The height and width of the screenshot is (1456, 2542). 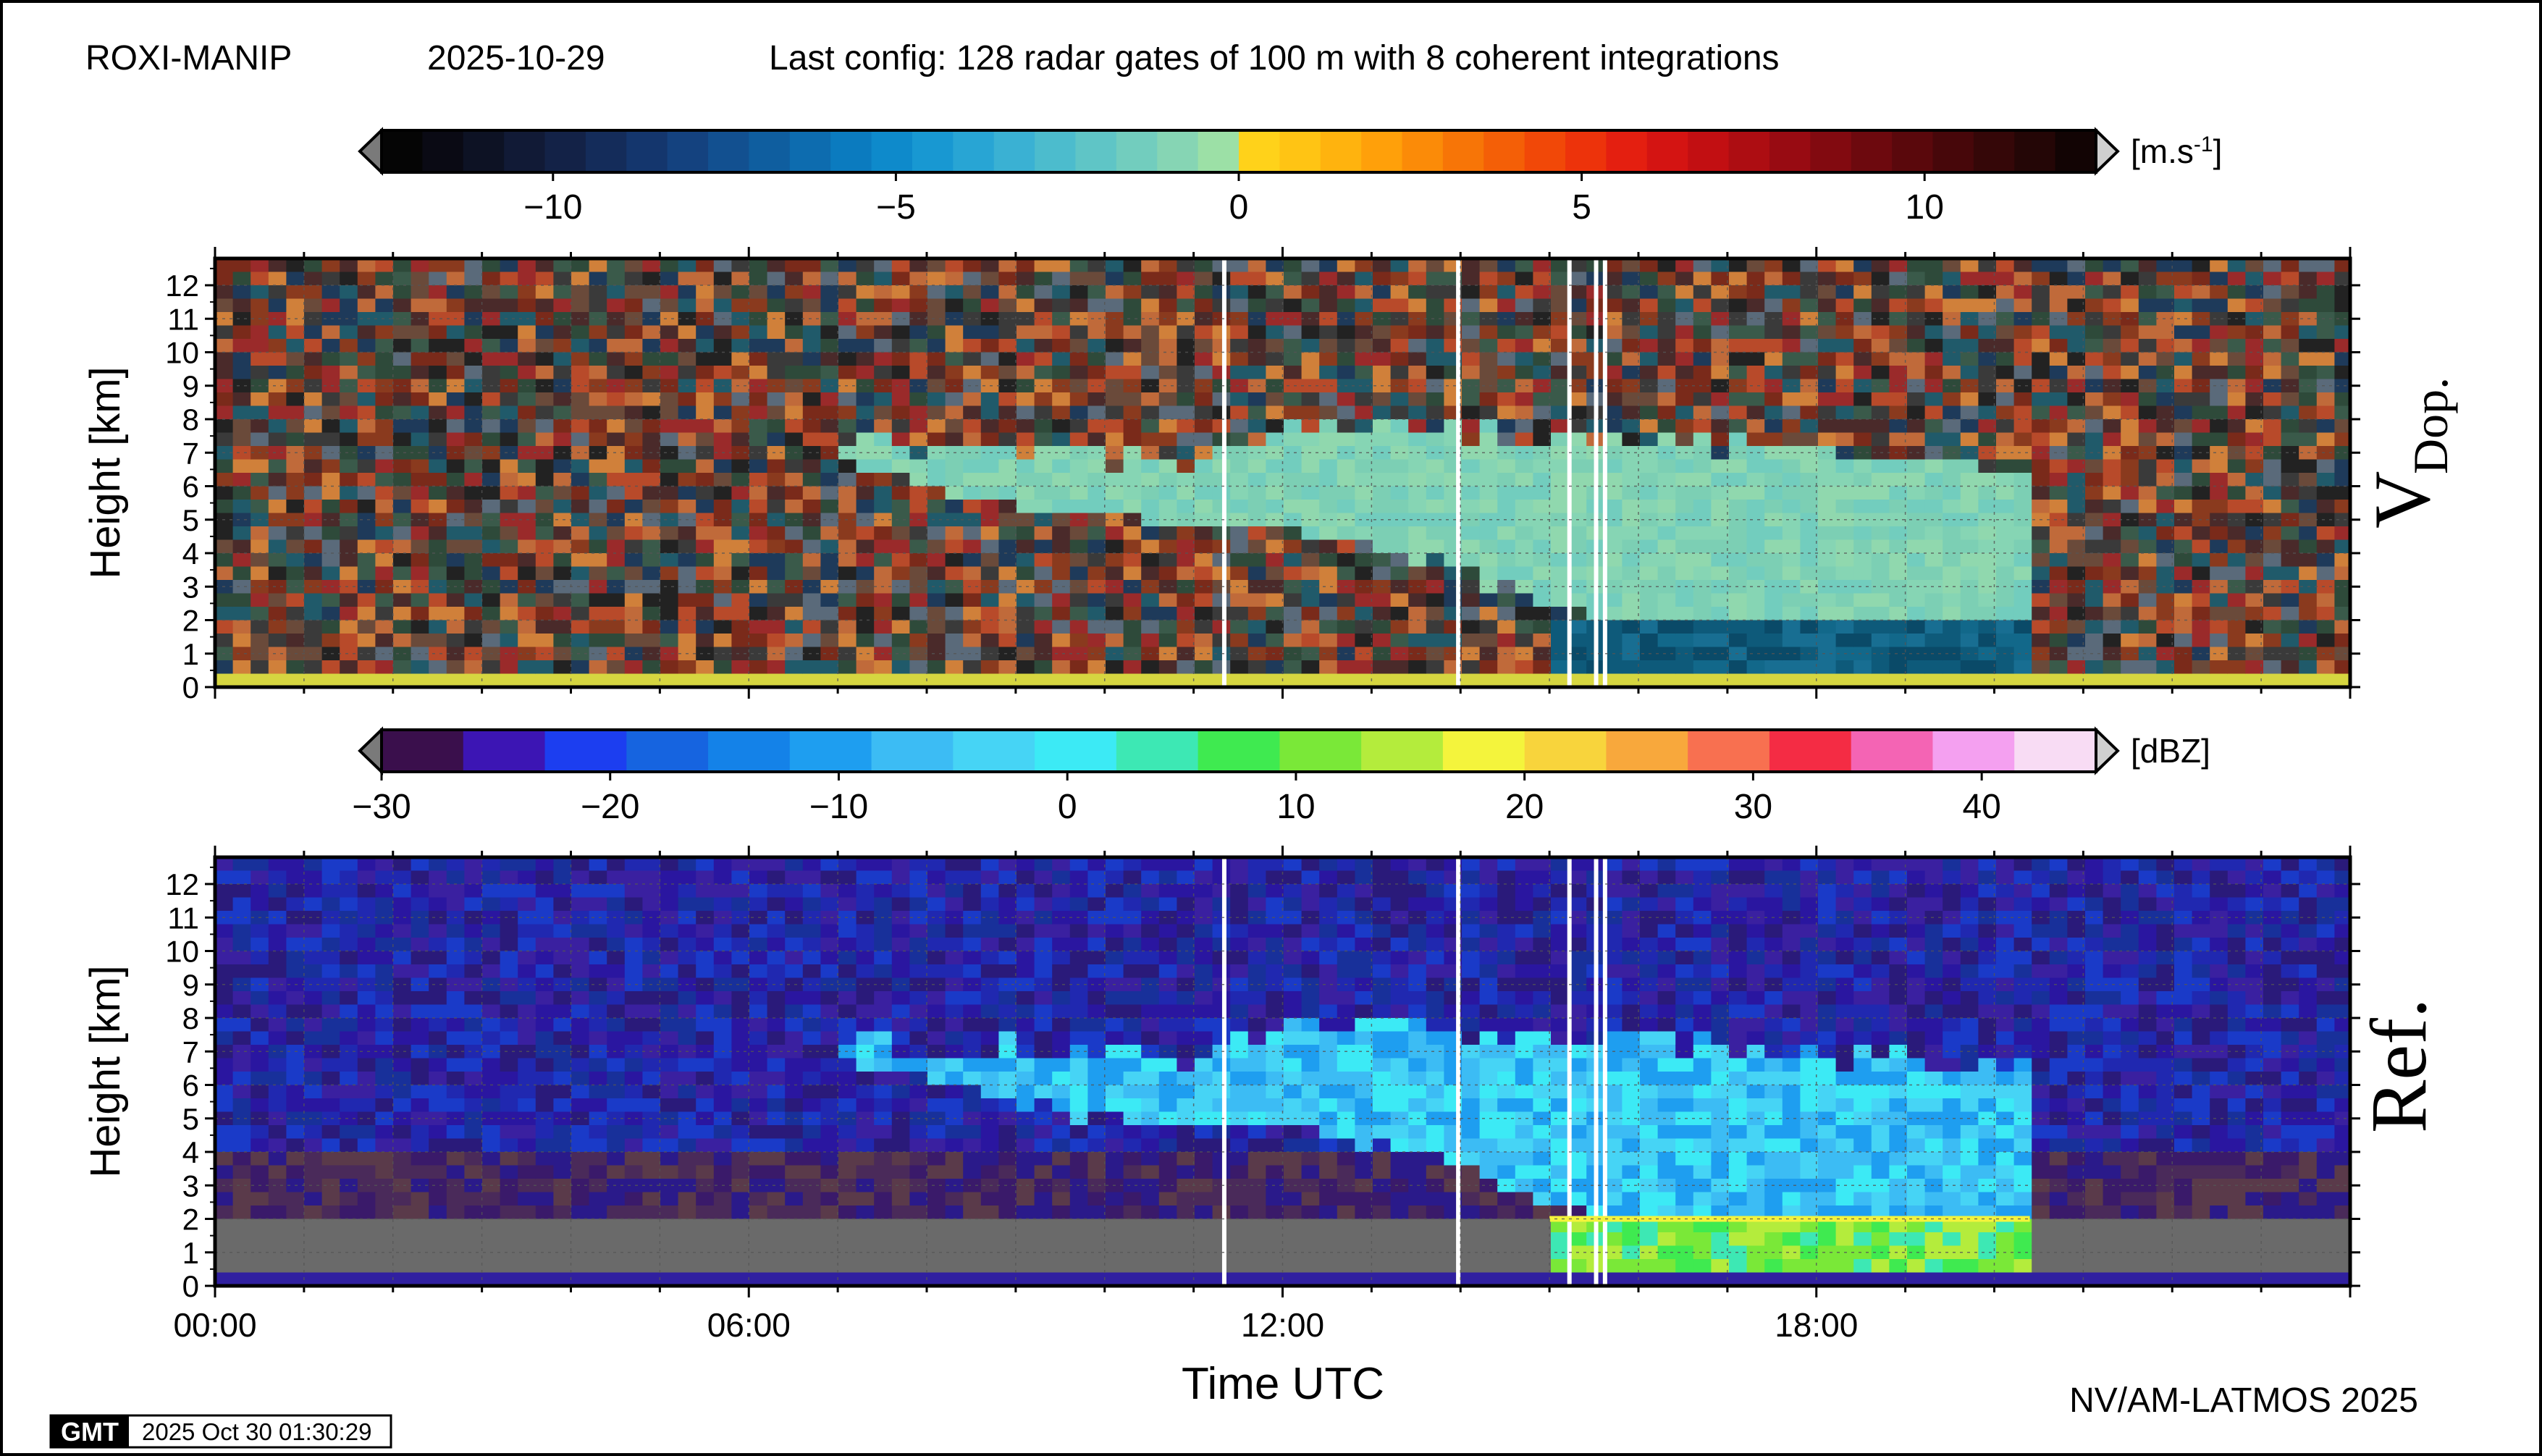 I want to click on reflectivity-colorbar-swatch, so click(x=1320, y=751).